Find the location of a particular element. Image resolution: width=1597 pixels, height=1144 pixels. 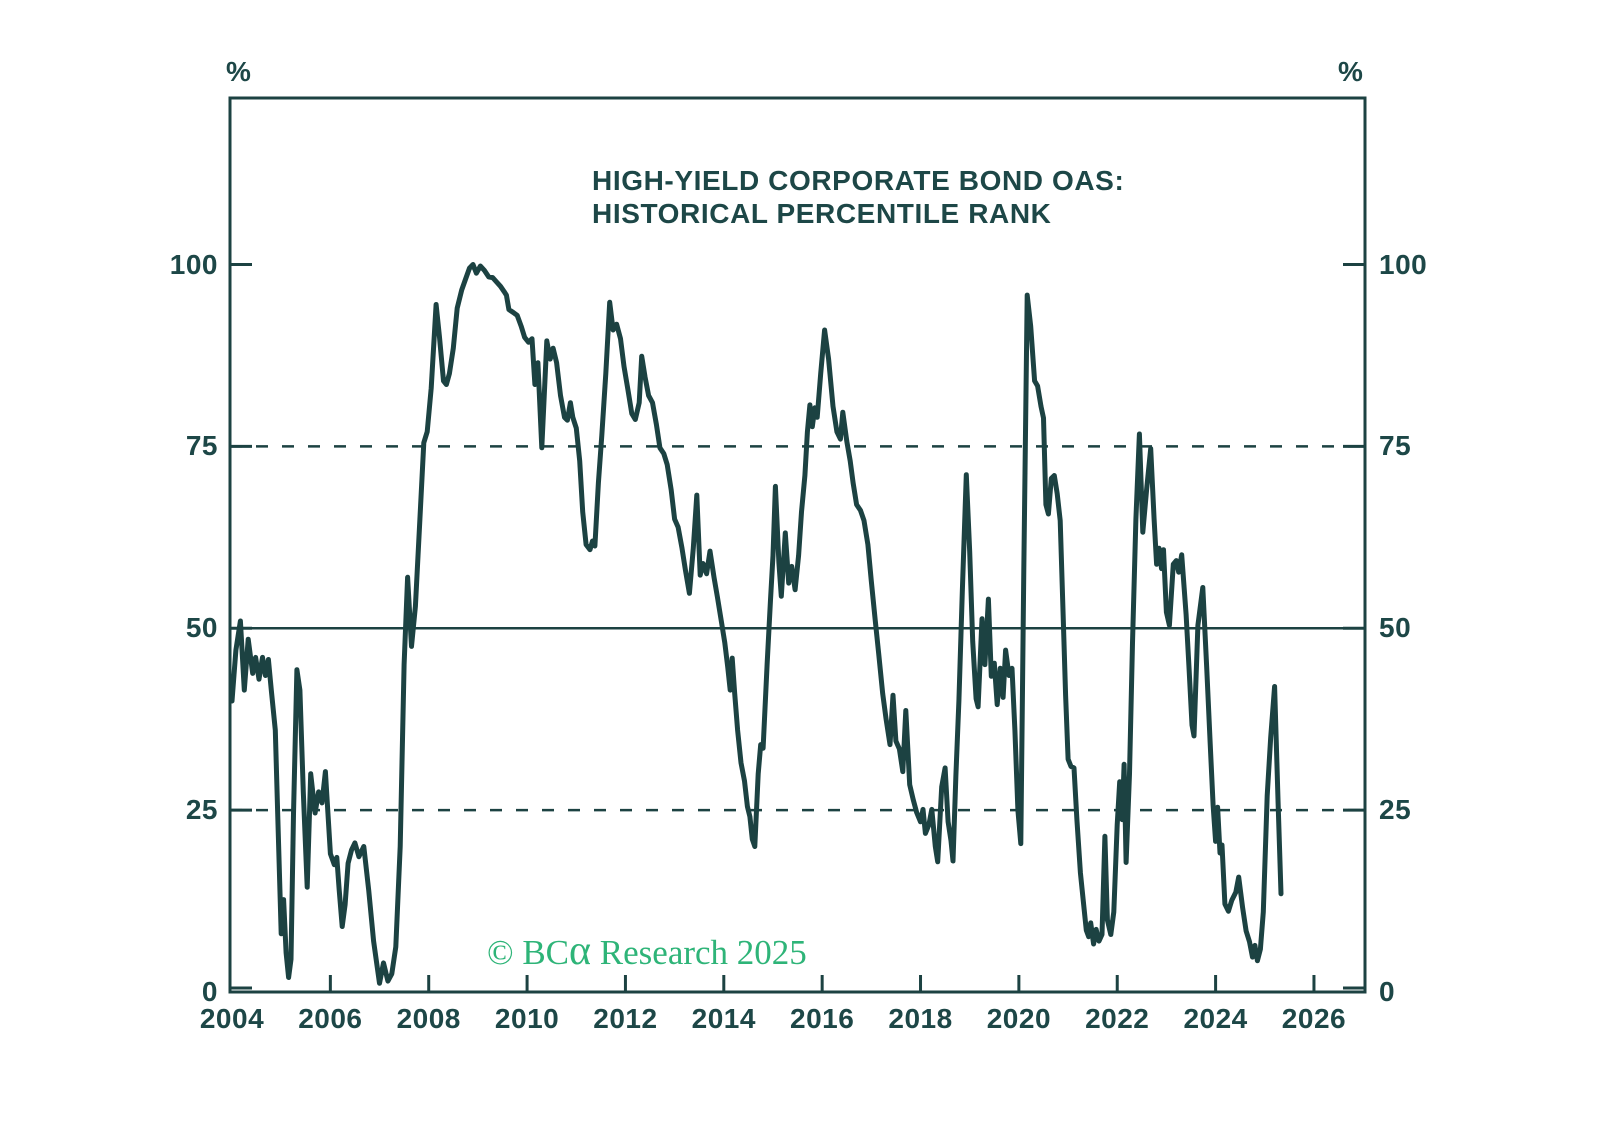

x-tick-label-2012: 2012 is located at coordinates (625, 1018).